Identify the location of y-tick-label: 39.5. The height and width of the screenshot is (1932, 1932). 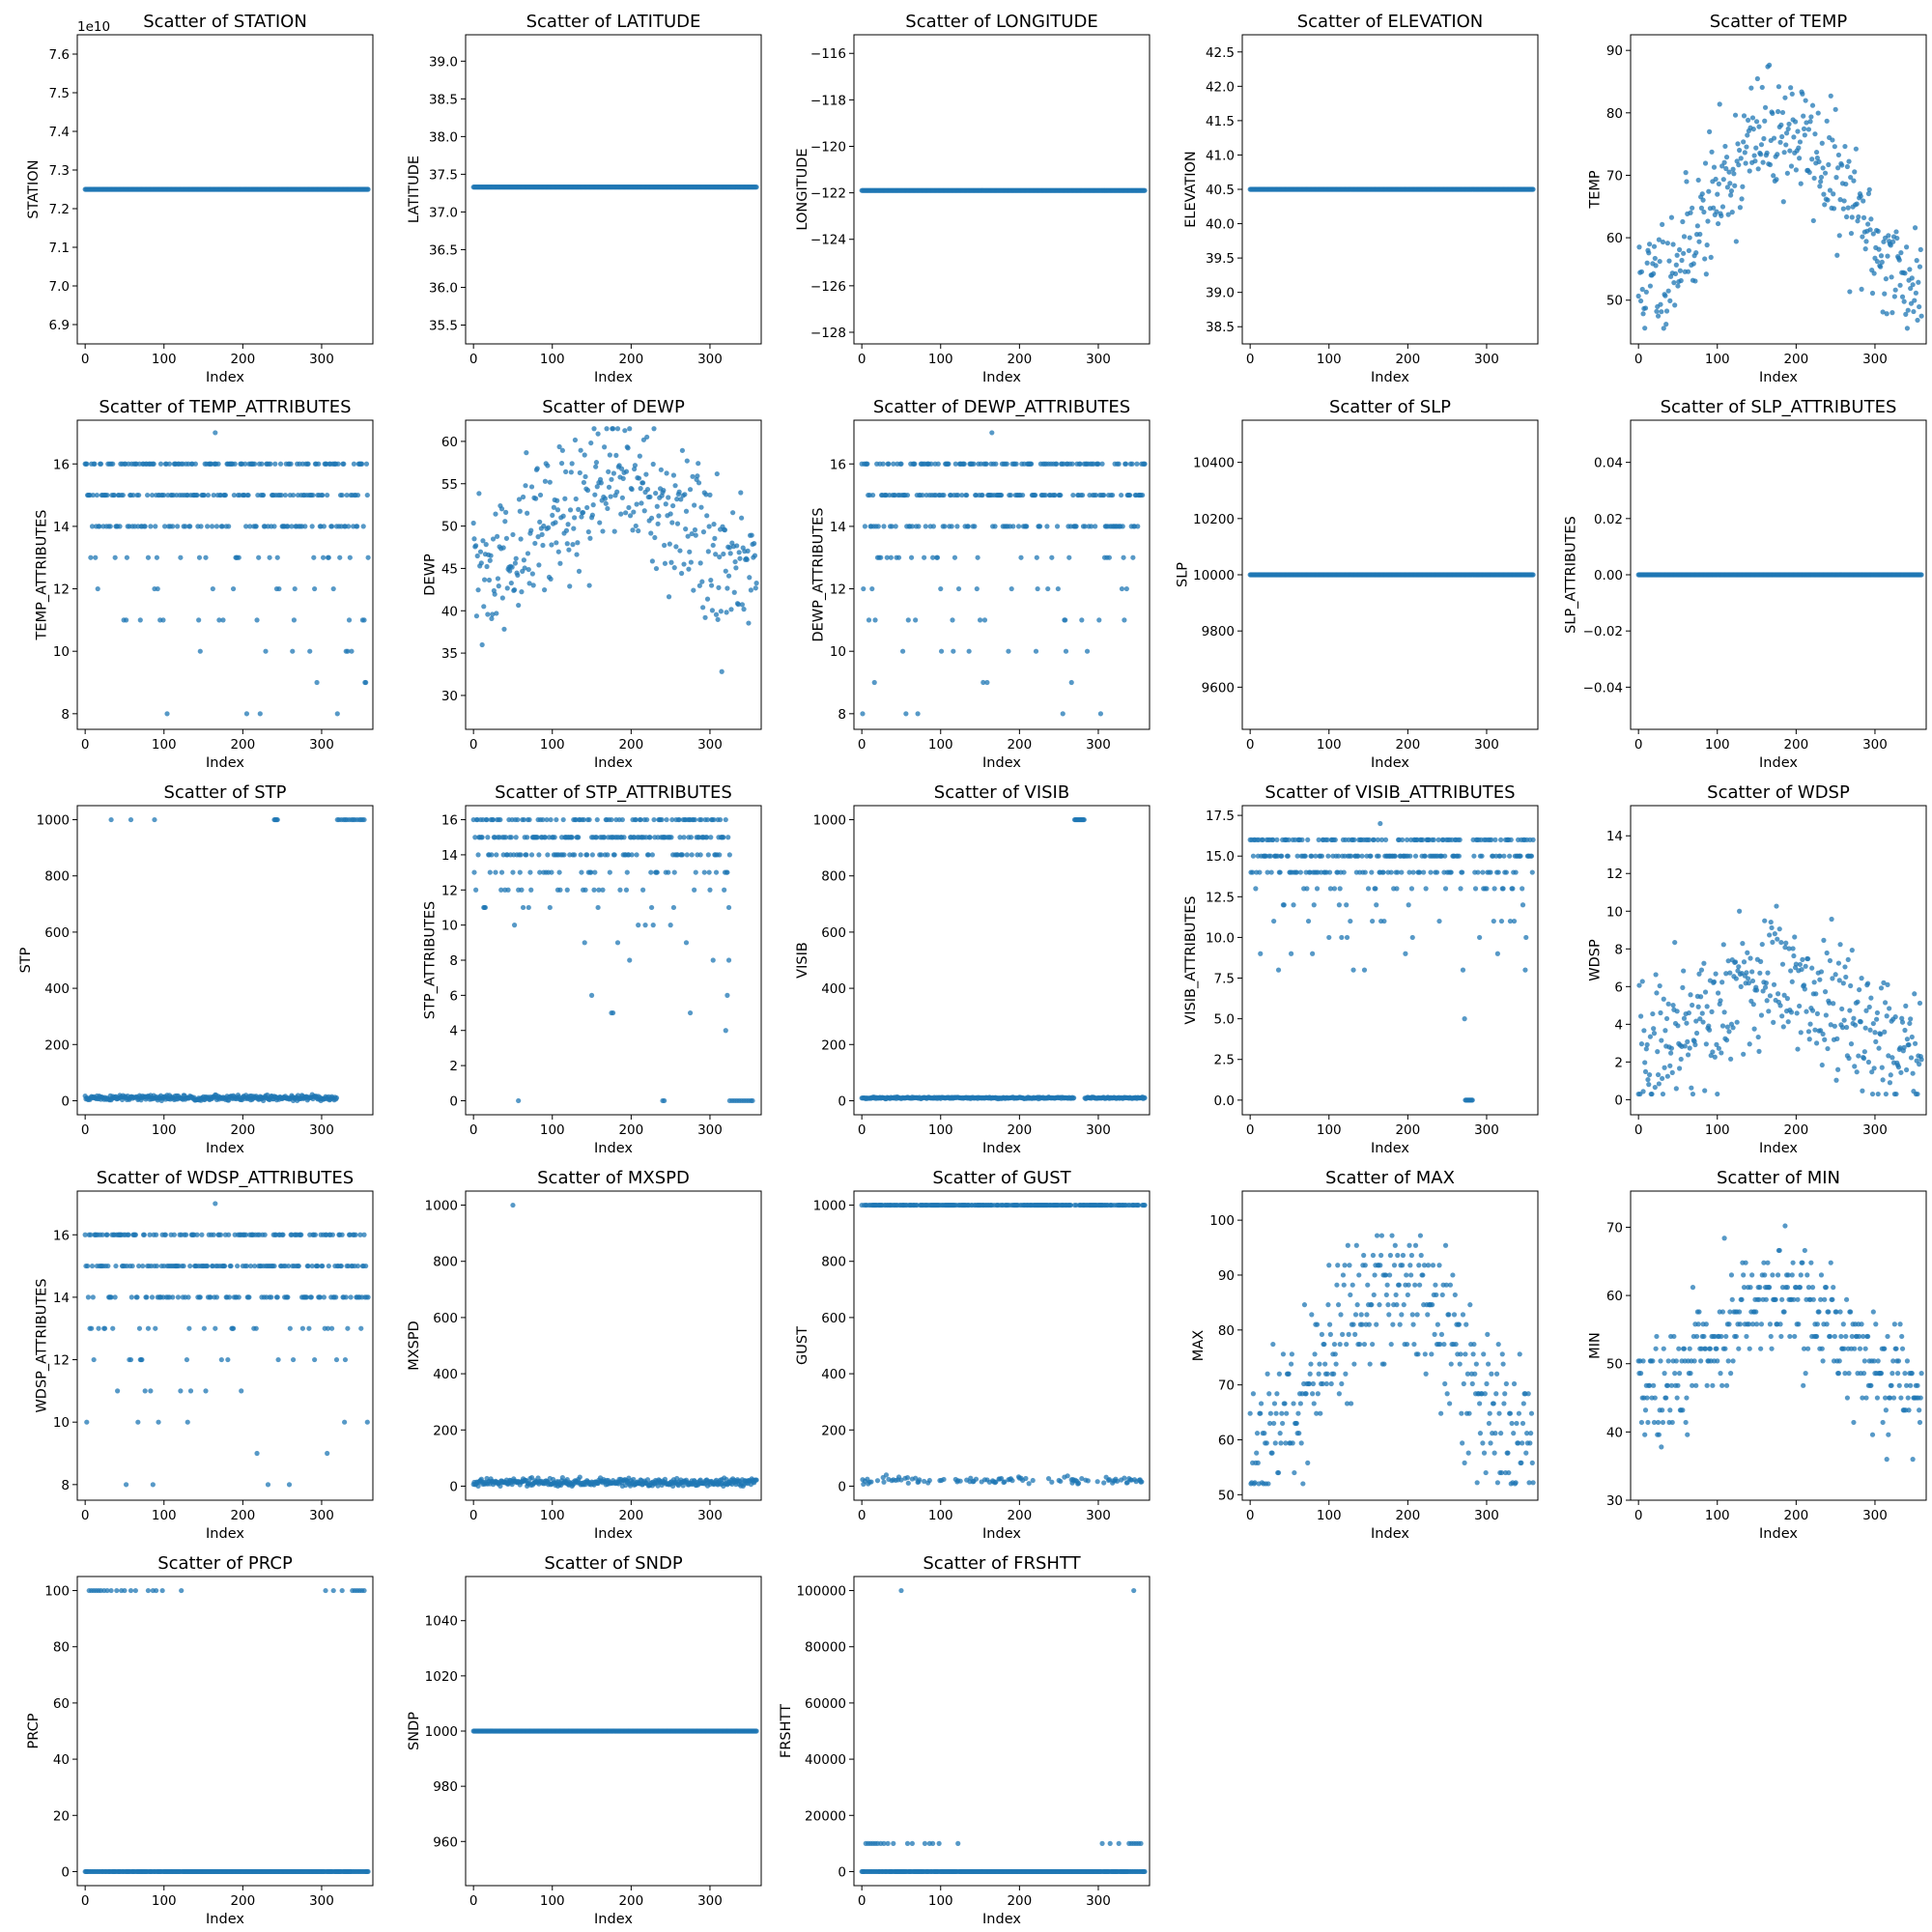
(1220, 259).